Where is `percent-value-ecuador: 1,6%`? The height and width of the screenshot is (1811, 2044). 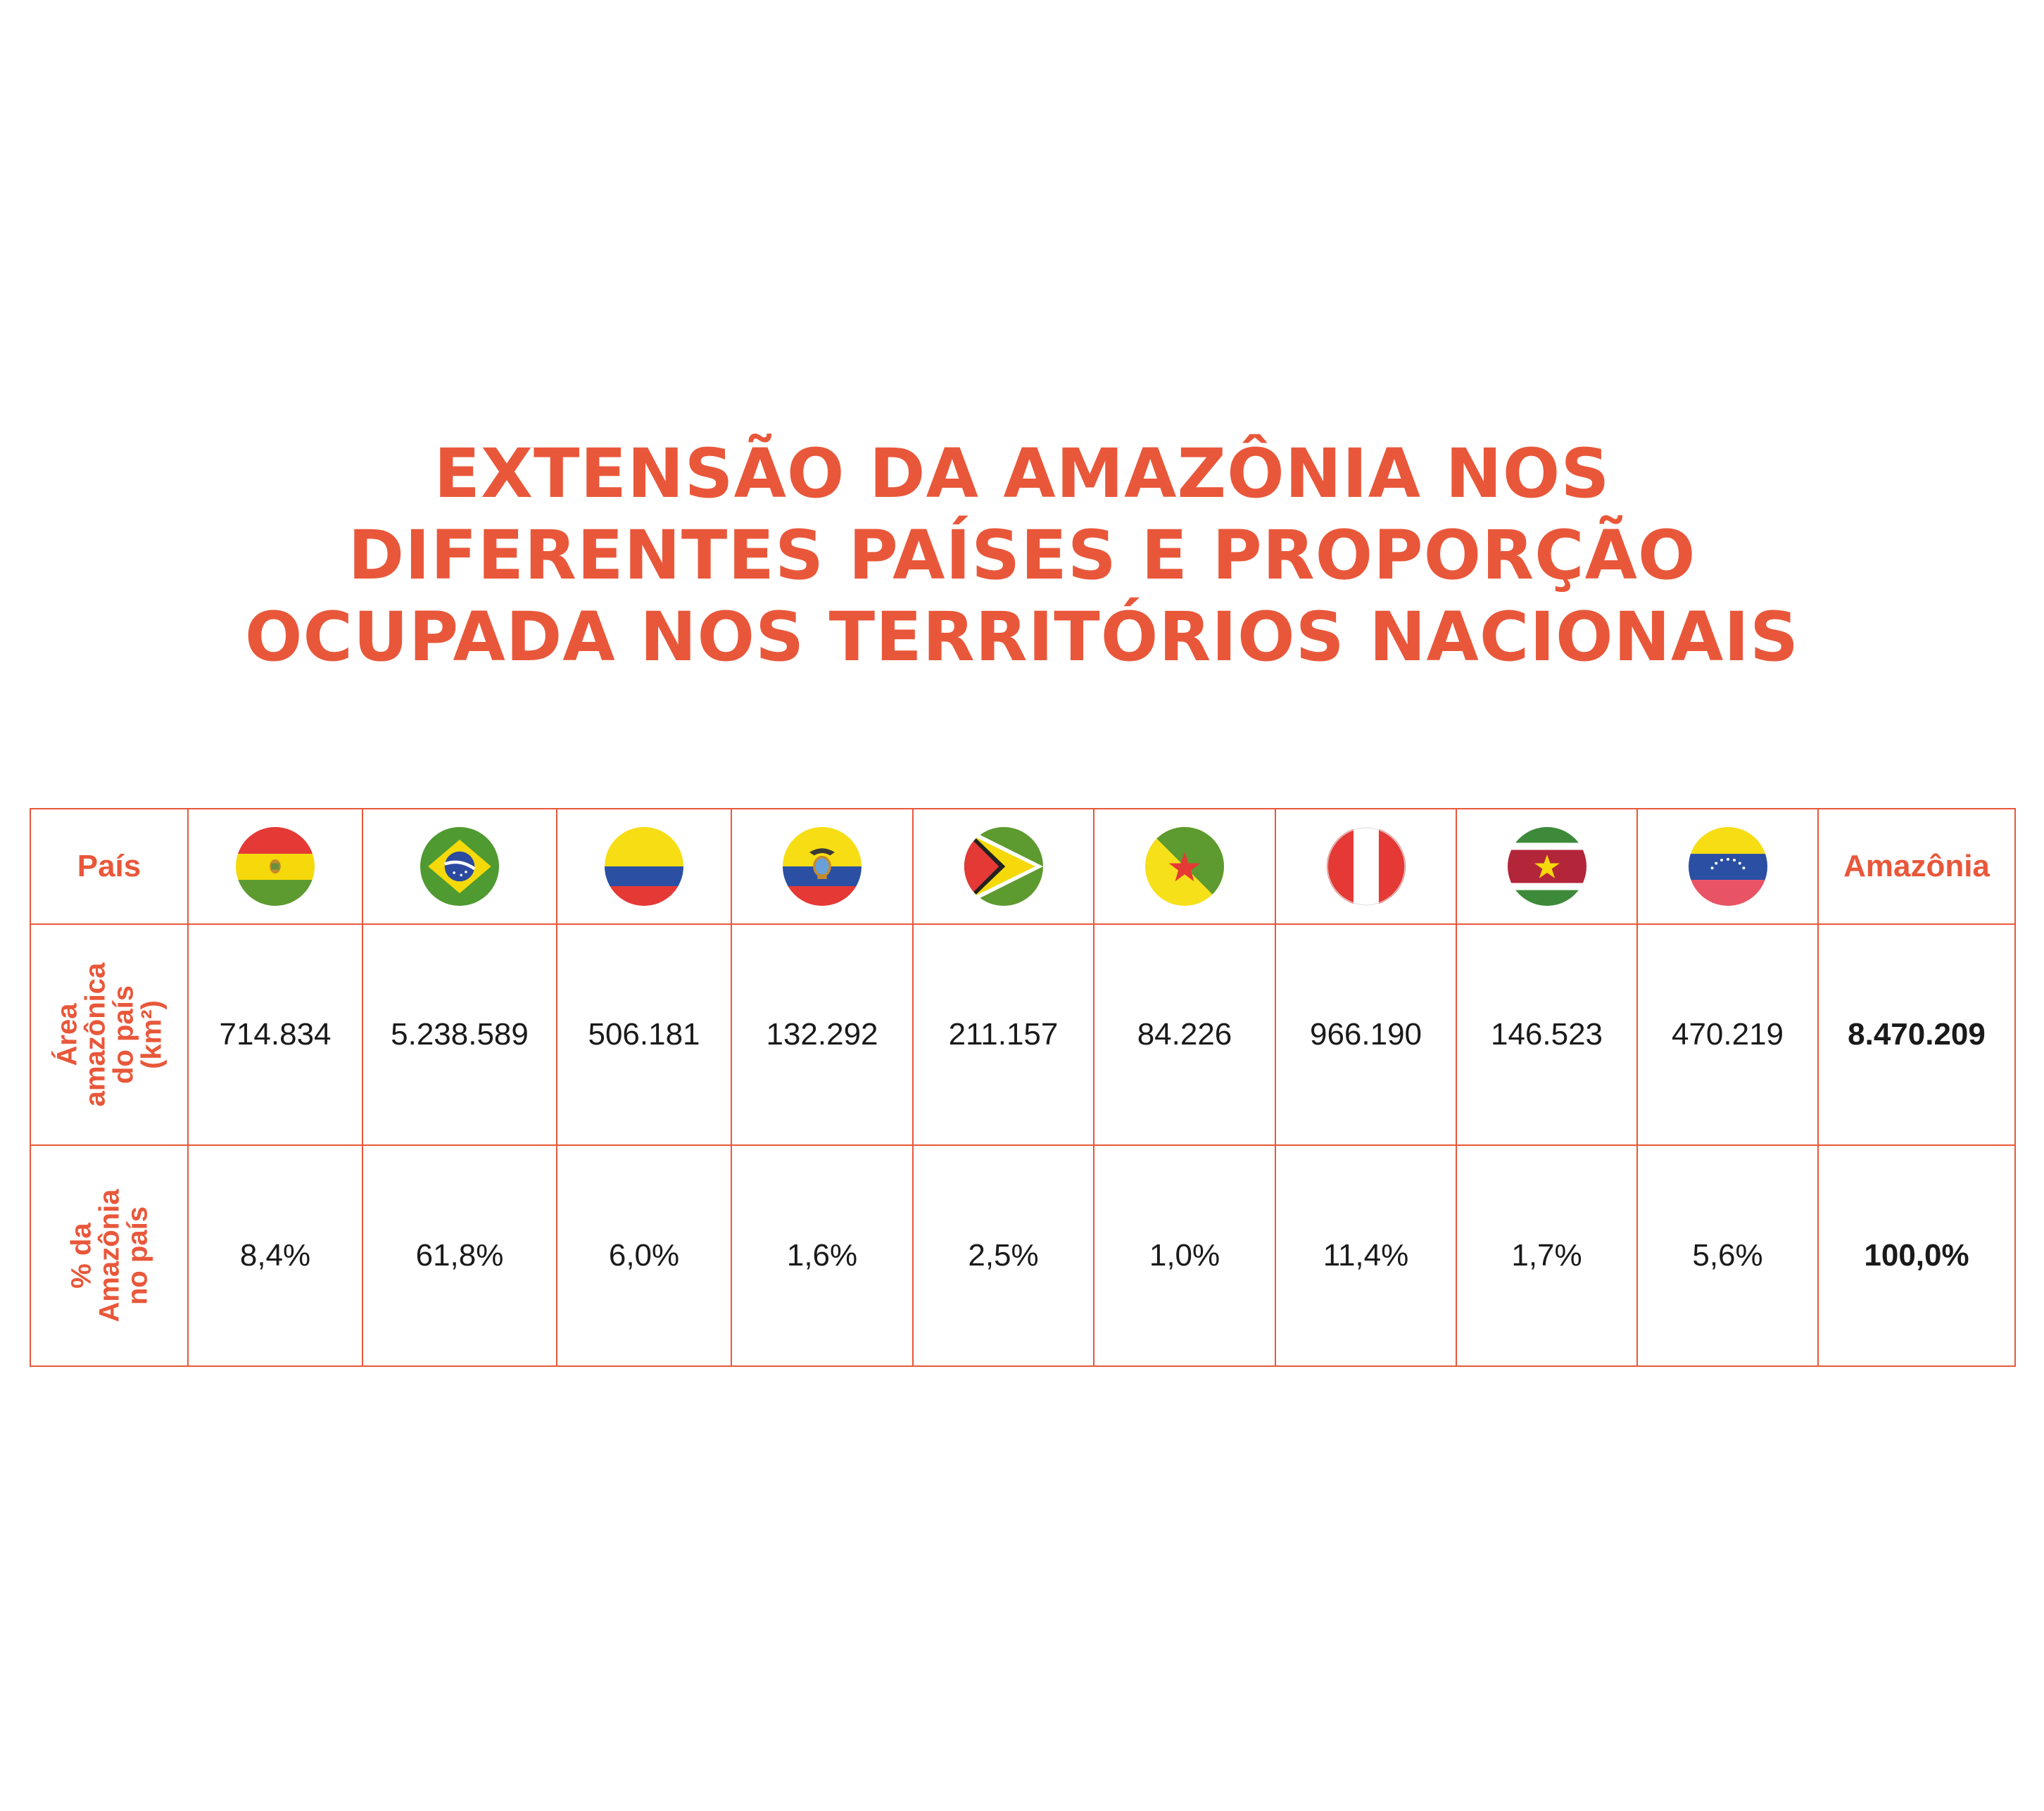 percent-value-ecuador: 1,6% is located at coordinates (822, 1255).